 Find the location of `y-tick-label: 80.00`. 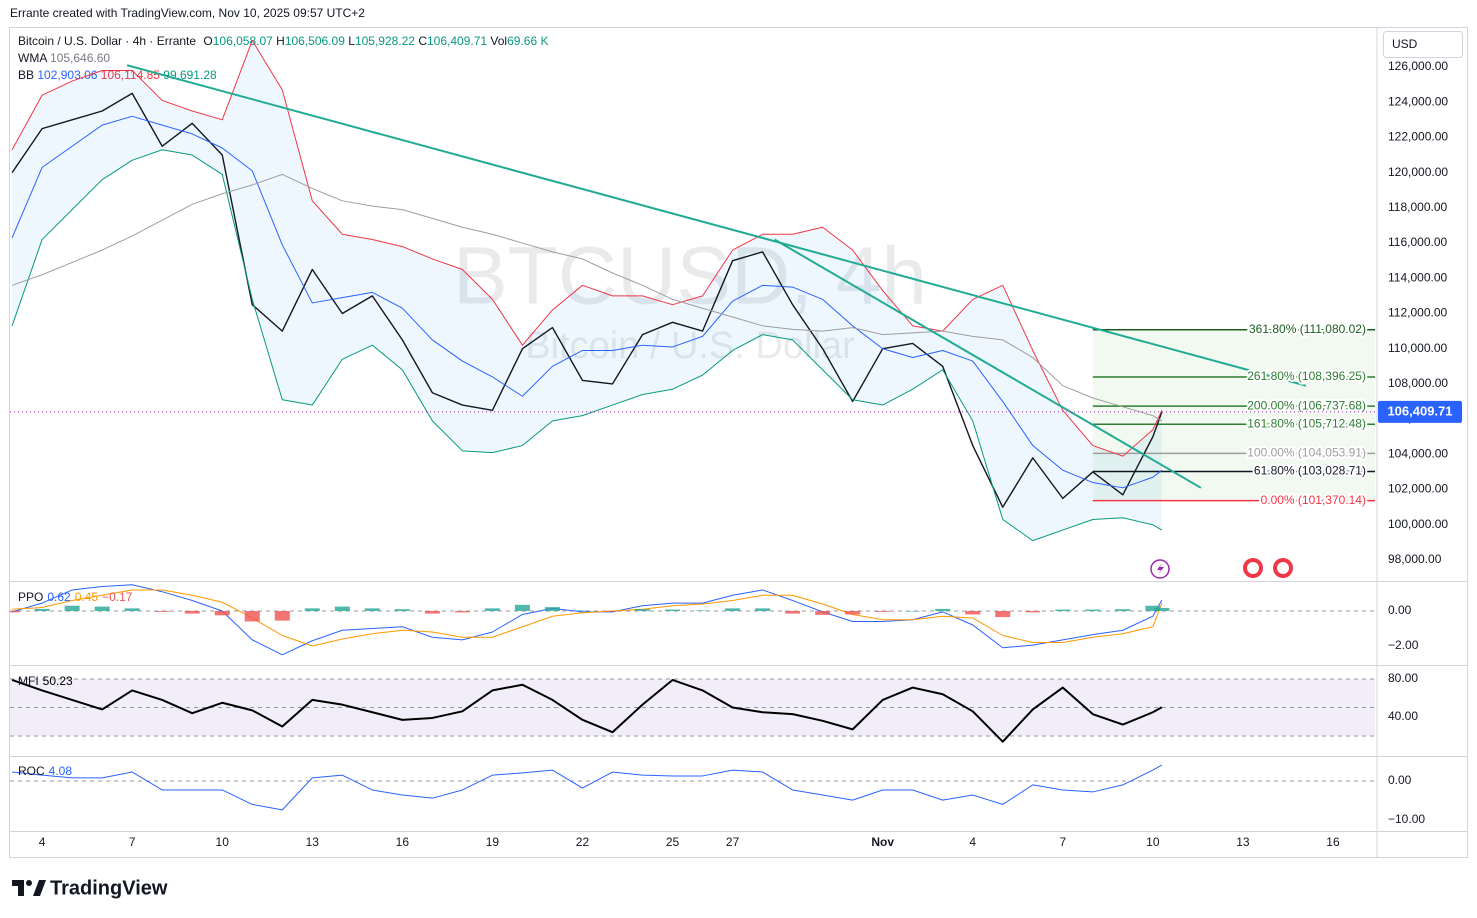

y-tick-label: 80.00 is located at coordinates (1403, 678).